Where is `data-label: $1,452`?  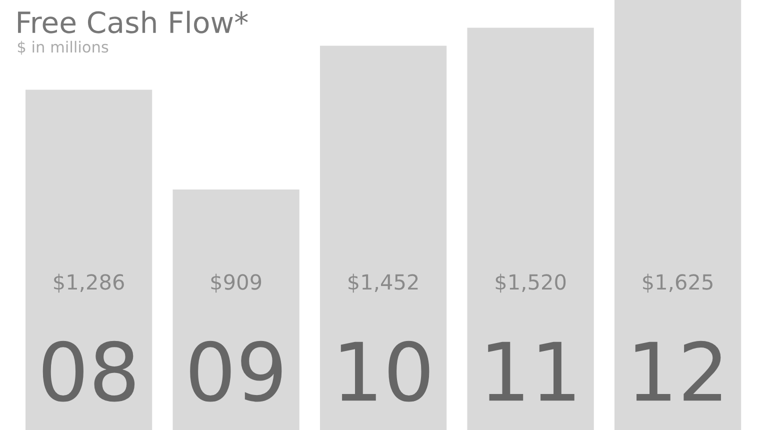 data-label: $1,452 is located at coordinates (383, 283).